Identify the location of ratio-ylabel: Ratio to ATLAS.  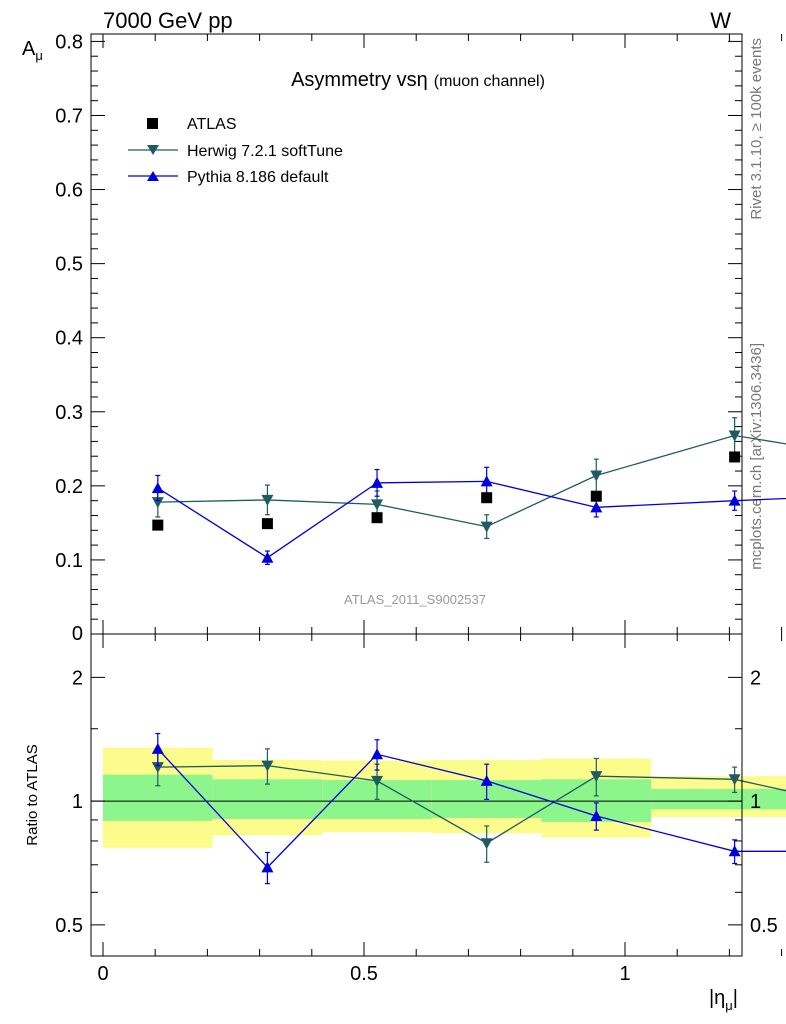
(32, 794).